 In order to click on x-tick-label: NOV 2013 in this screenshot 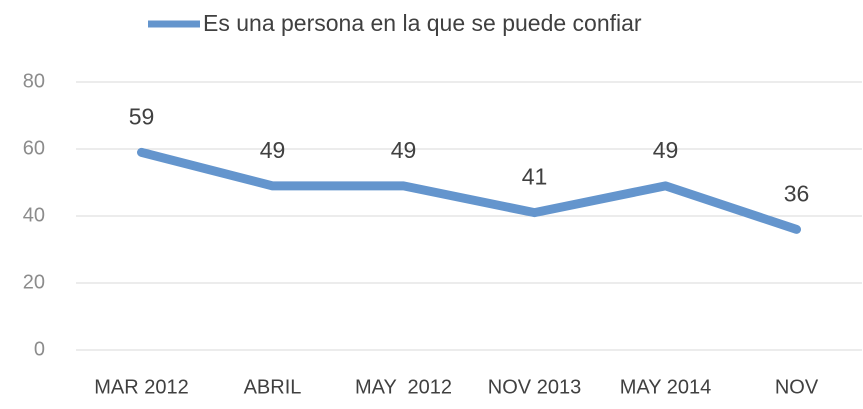, I will do `click(534, 387)`.